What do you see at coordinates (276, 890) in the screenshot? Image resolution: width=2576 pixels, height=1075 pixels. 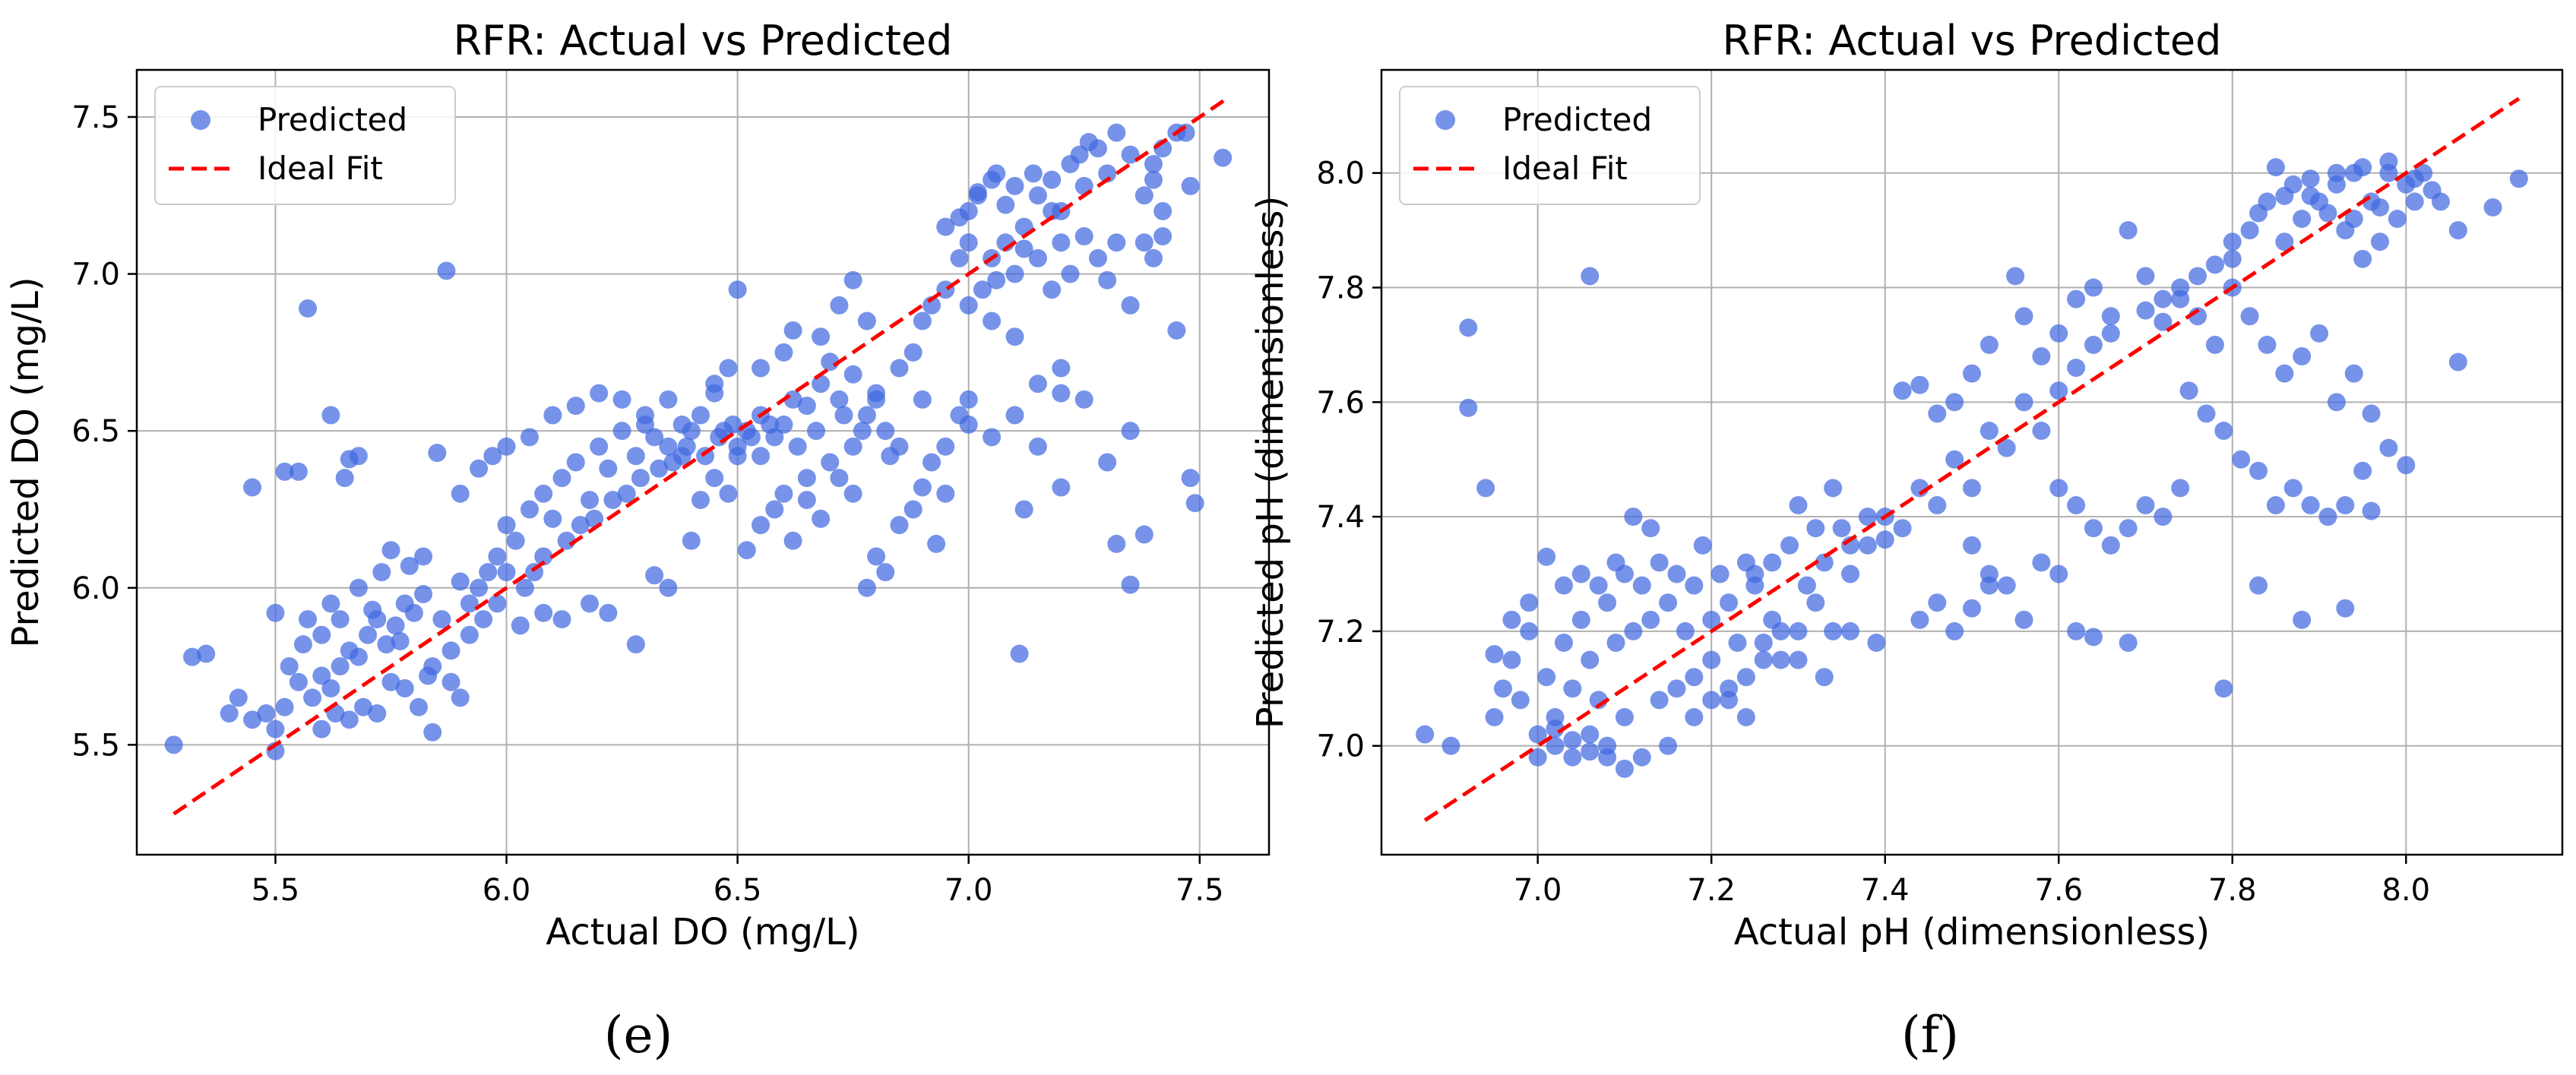 I see `x-tick-label: 5.5` at bounding box center [276, 890].